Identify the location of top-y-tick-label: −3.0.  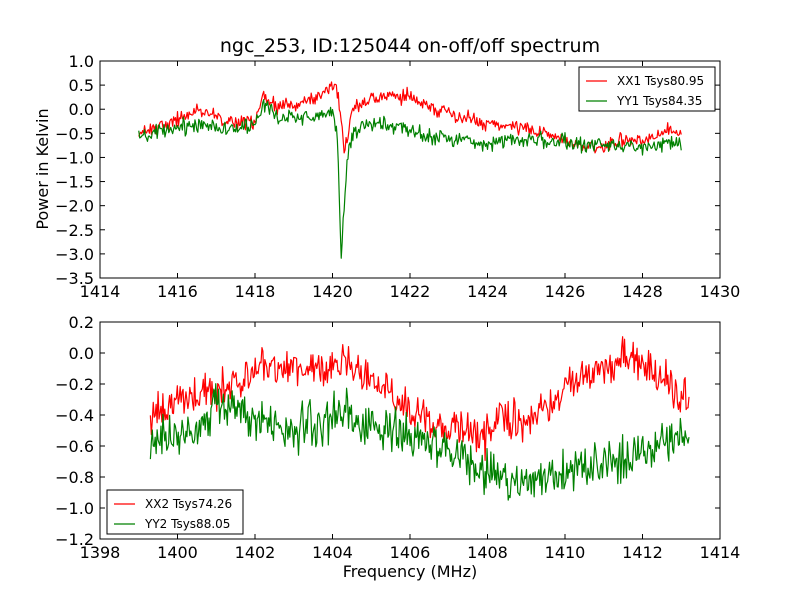
(74, 254).